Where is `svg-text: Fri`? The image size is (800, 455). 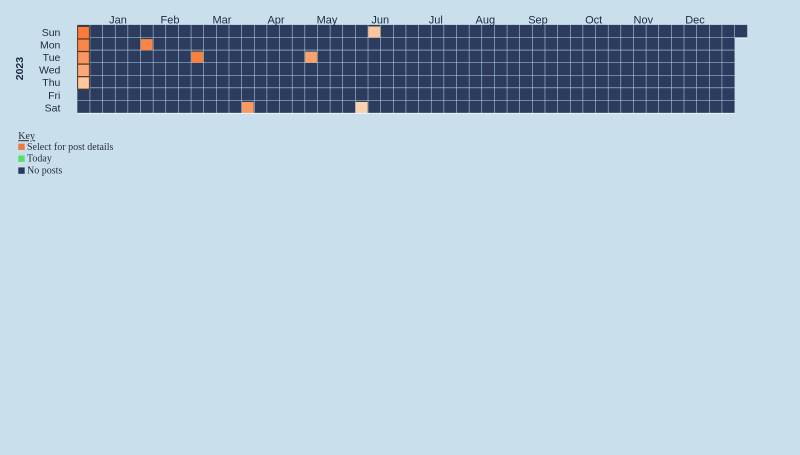
svg-text: Fri is located at coordinates (54, 96).